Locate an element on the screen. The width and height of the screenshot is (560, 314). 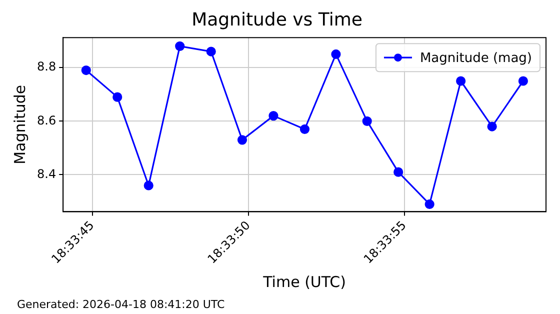
chart-title: Magnitude vs Time is located at coordinates (277, 19).